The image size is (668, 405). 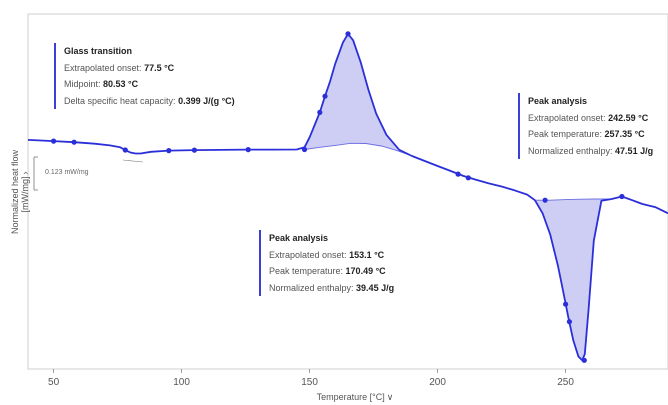 I want to click on peak2-temperature-row: Peak temperature: 257.35 °C, so click(x=586, y=134).